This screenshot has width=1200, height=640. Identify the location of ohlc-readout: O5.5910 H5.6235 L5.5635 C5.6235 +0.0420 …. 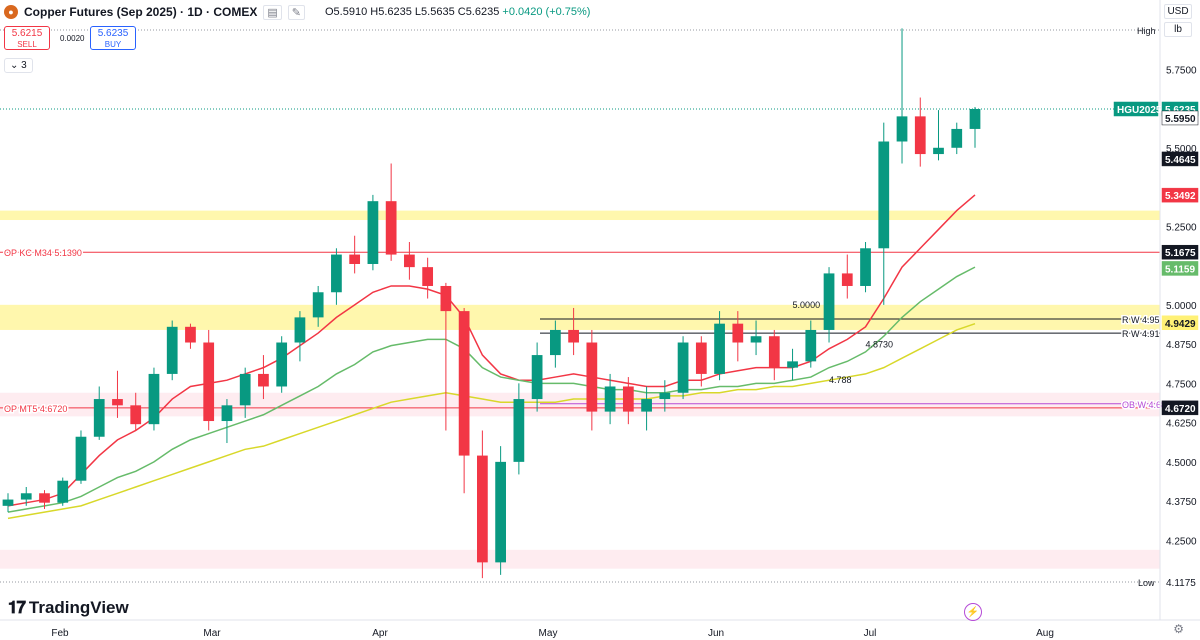
(457, 12).